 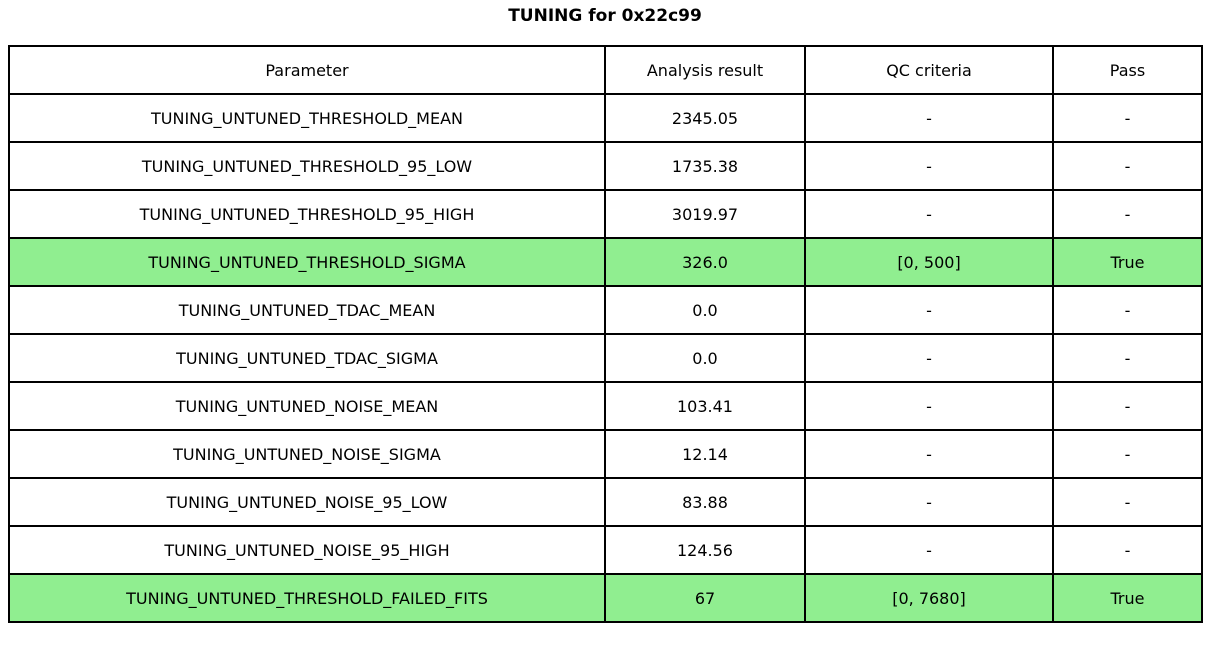 I want to click on page-title: TUNING for 0x22c99, so click(x=605, y=16).